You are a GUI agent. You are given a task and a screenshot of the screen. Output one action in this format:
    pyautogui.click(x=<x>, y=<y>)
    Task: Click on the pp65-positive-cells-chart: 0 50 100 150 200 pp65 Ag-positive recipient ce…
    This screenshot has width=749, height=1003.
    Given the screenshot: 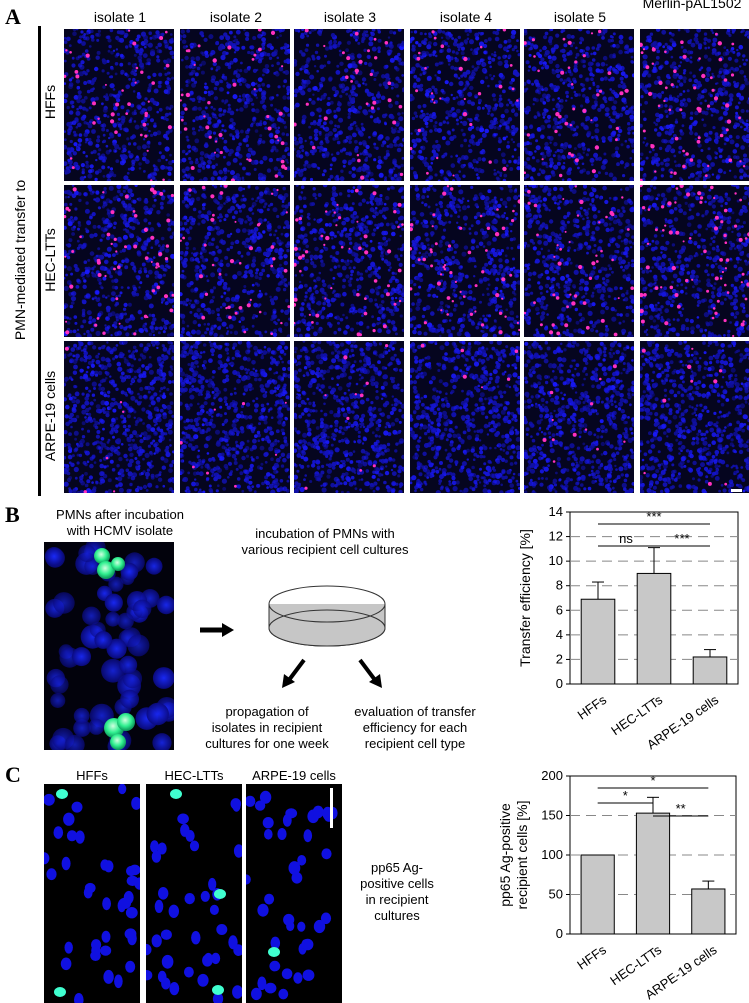 What is the action you would take?
    pyautogui.click(x=617, y=884)
    